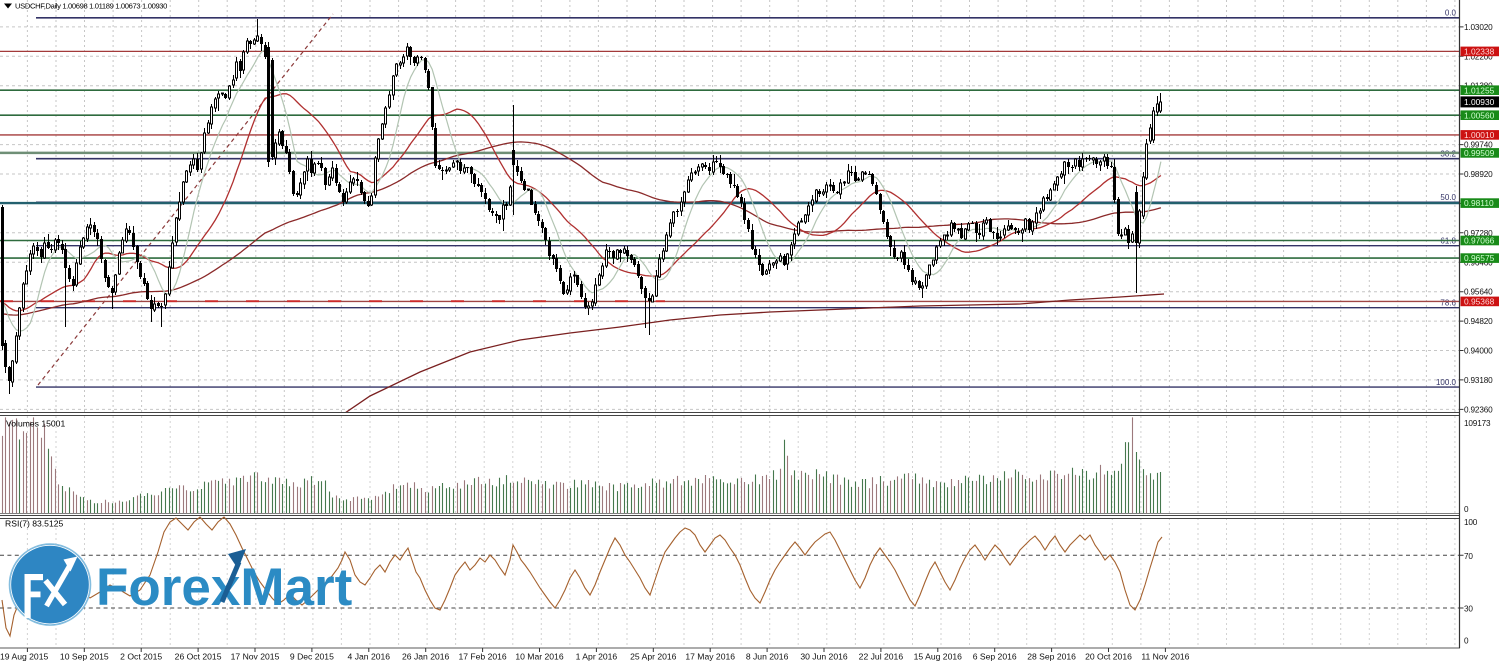 Image resolution: width=1499 pixels, height=669 pixels. What do you see at coordinates (1165, 657) in the screenshot?
I see `svg-text: 11 Nov 2016` at bounding box center [1165, 657].